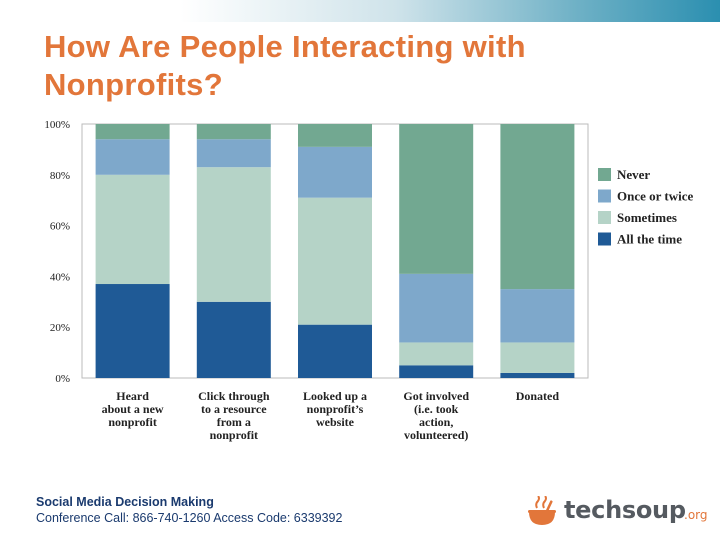 Image resolution: width=720 pixels, height=540 pixels. What do you see at coordinates (133, 84) in the screenshot?
I see `slide-title-line-2: Nonprofits?` at bounding box center [133, 84].